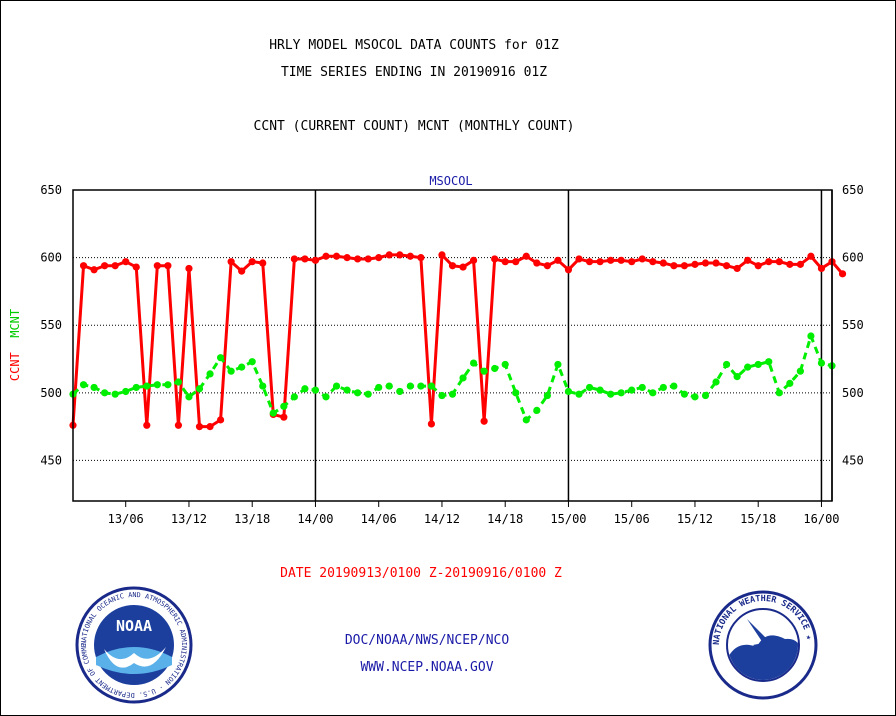  Describe the element at coordinates (51, 258) in the screenshot. I see `y-tick-label-left: 600` at that location.